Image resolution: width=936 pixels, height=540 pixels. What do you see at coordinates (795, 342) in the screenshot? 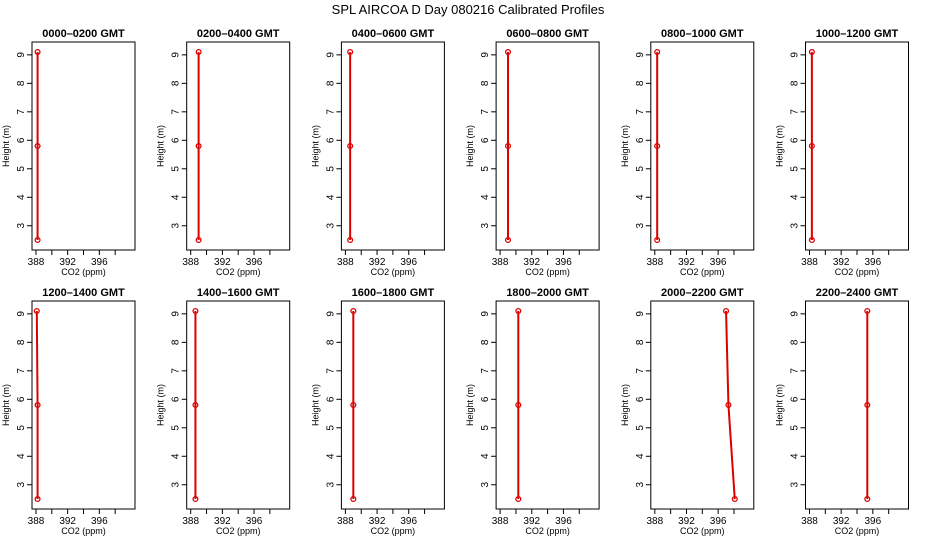
I see `panel-12-ytick-label: 8` at bounding box center [795, 342].